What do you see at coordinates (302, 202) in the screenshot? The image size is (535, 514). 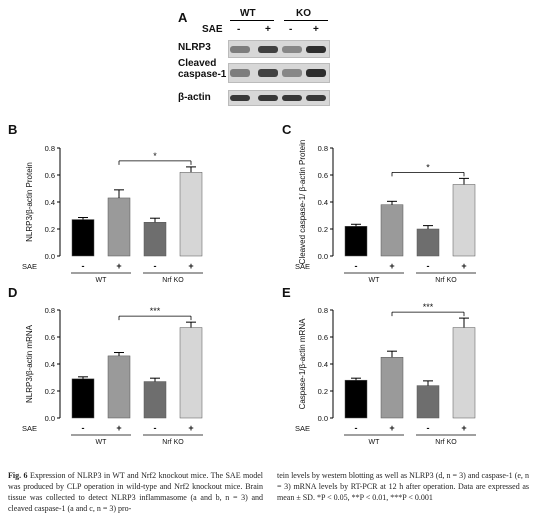 I see `y-axis-label: Cleaved caspase-1/ β-actin Protein` at bounding box center [302, 202].